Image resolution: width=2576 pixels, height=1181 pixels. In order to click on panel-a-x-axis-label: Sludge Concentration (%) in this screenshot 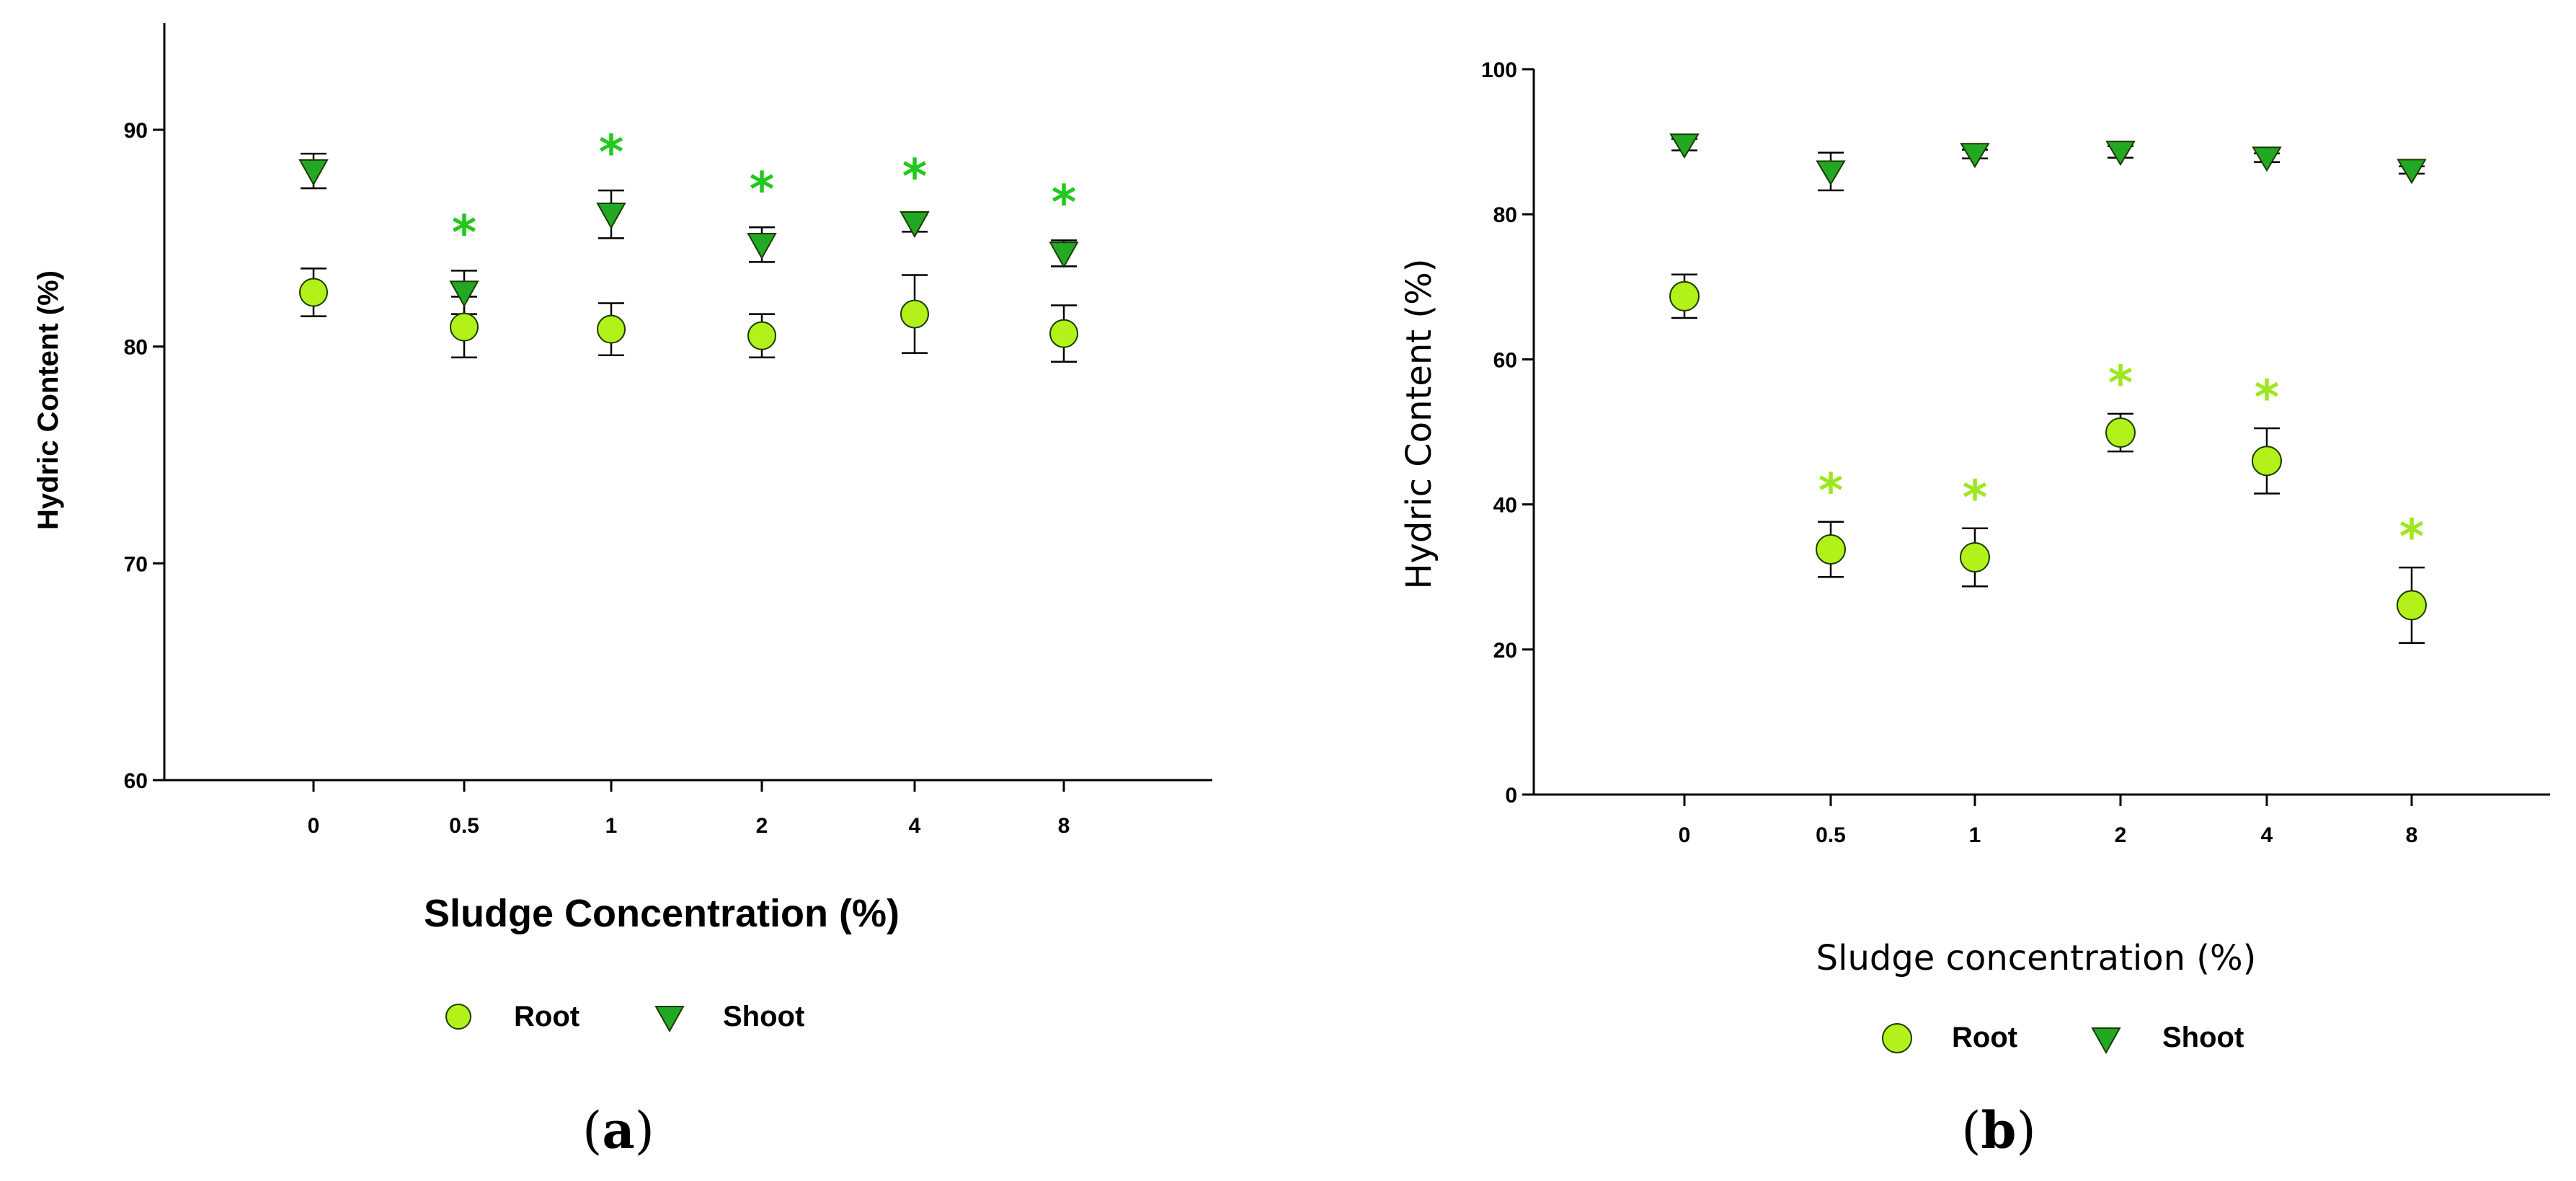, I will do `click(662, 914)`.